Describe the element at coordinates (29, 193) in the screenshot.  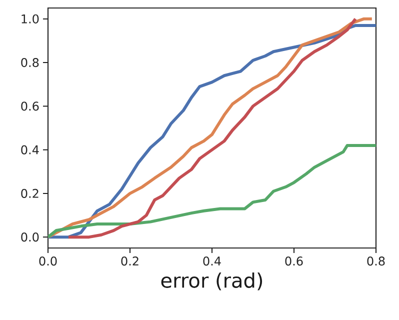
I see `y-tick-label: 0.2` at that location.